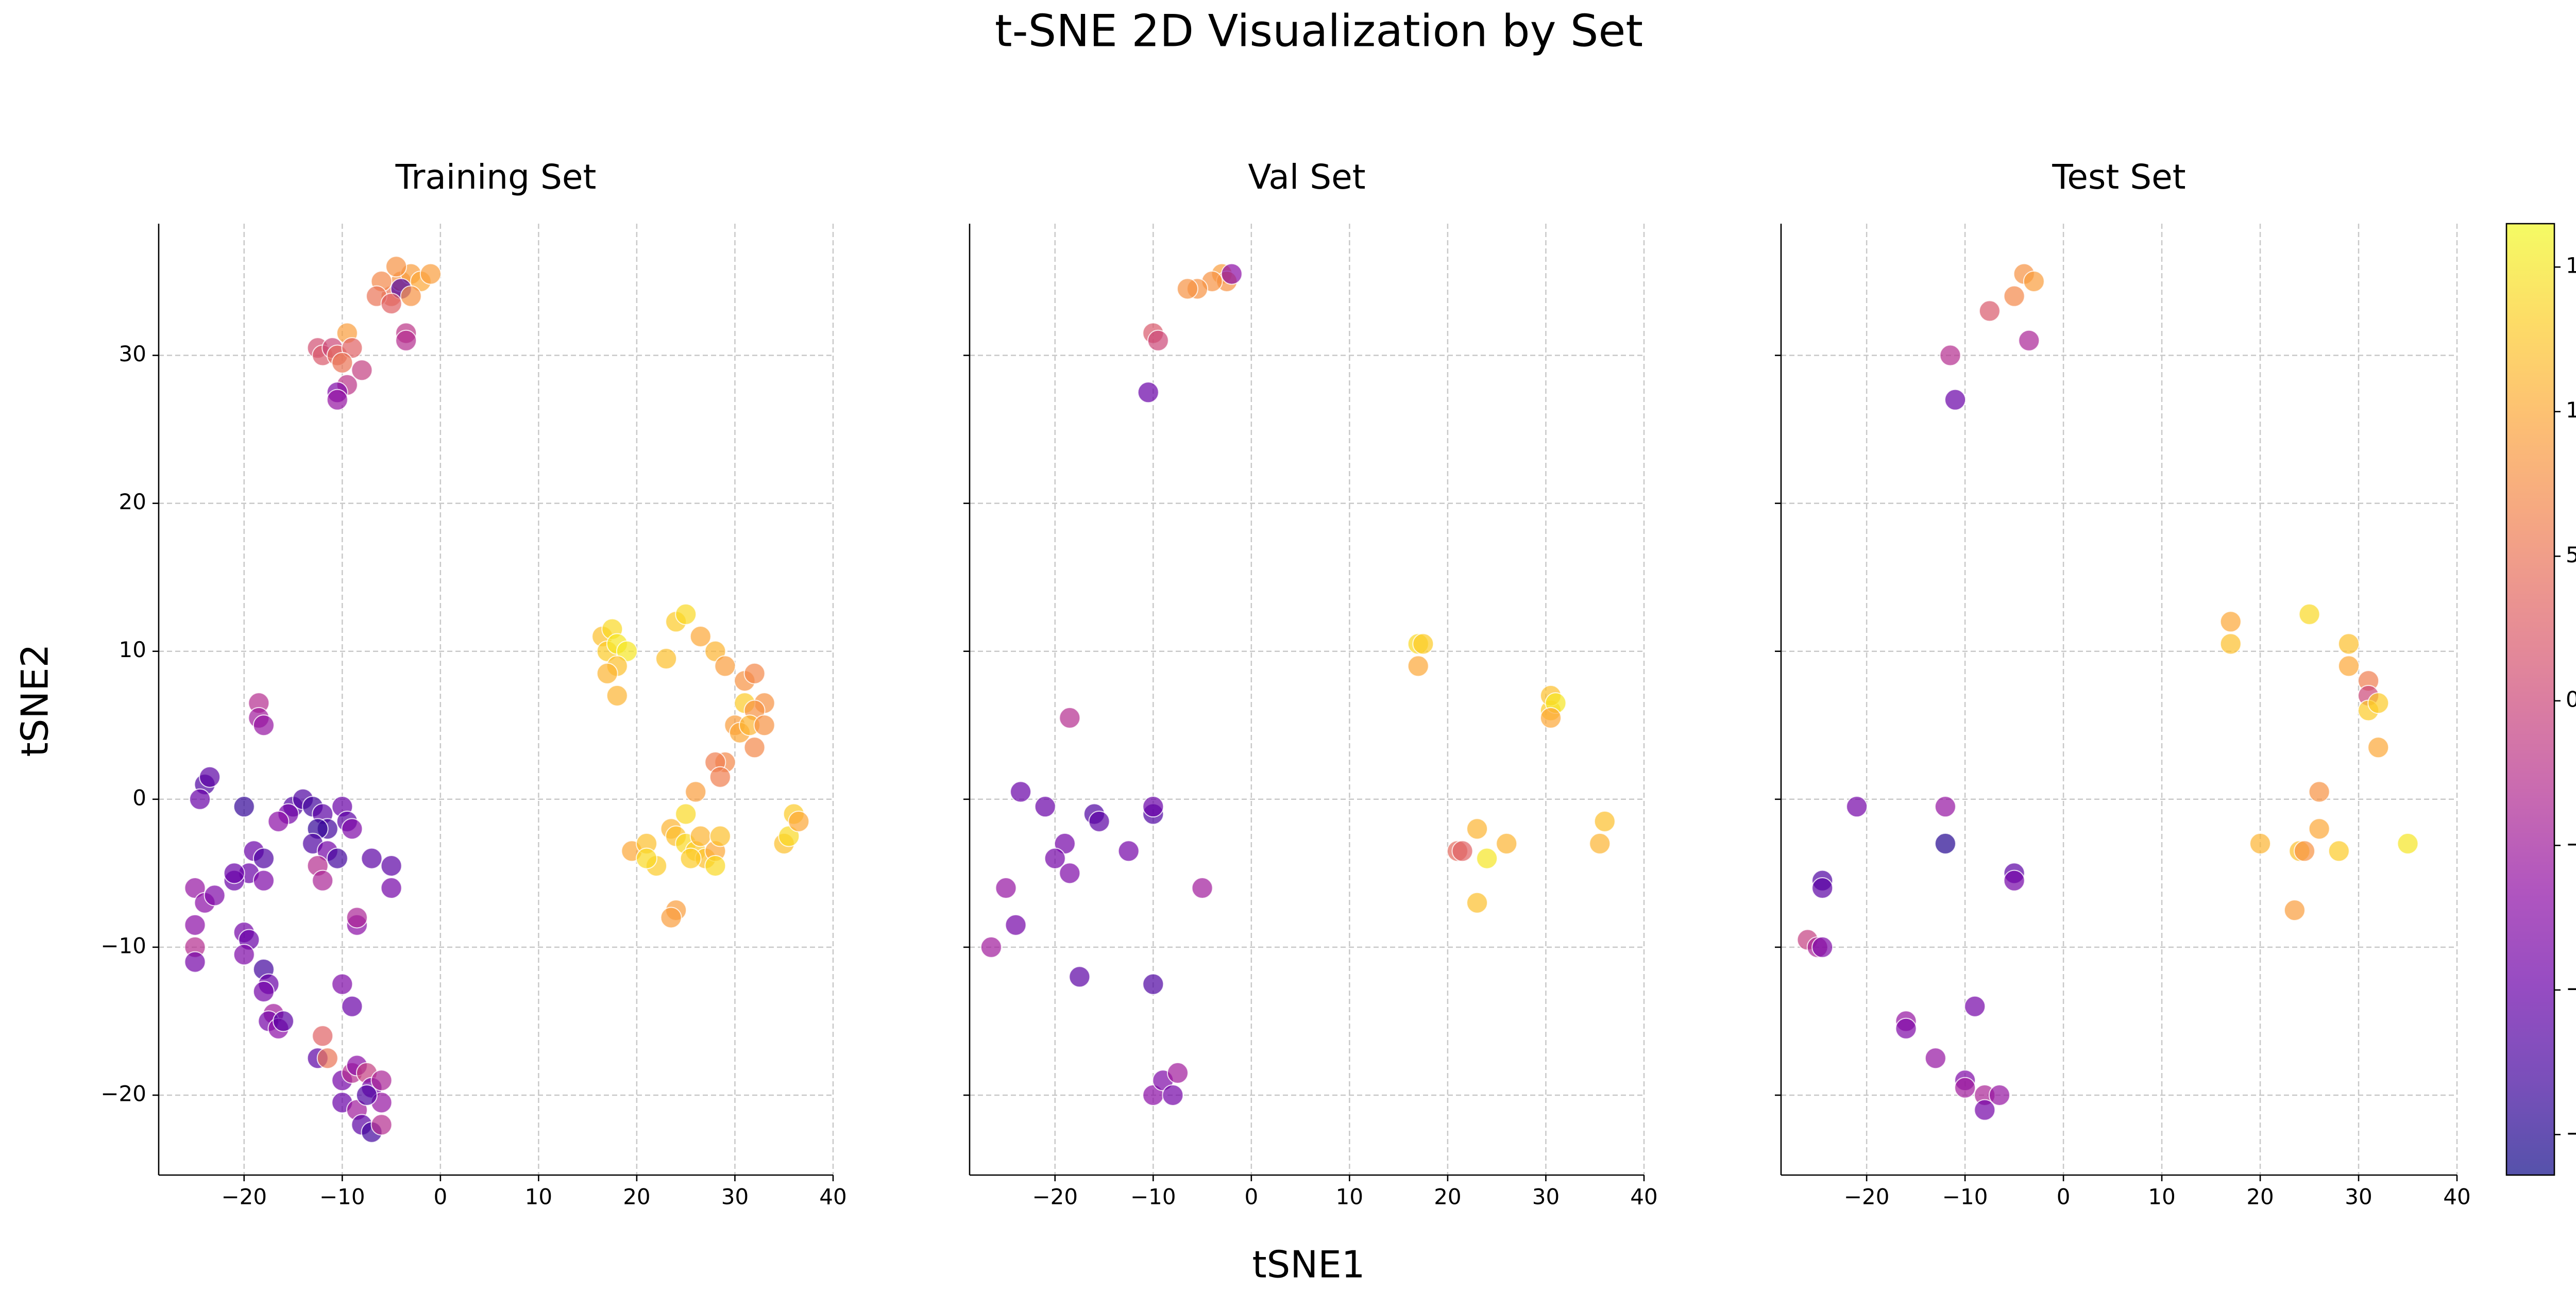  I want to click on y-tick-label: −20, so click(123, 1093).